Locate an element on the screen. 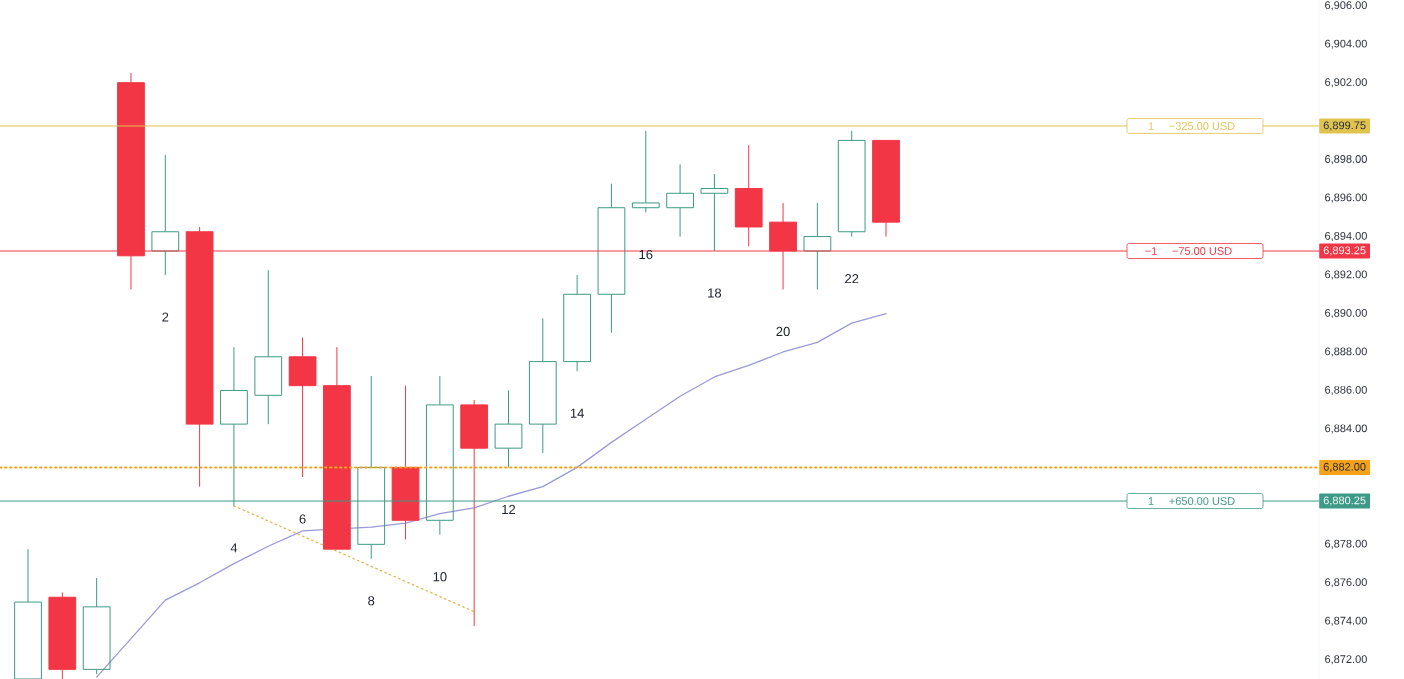  y-tick-label: 6,902.00 is located at coordinates (1346, 83).